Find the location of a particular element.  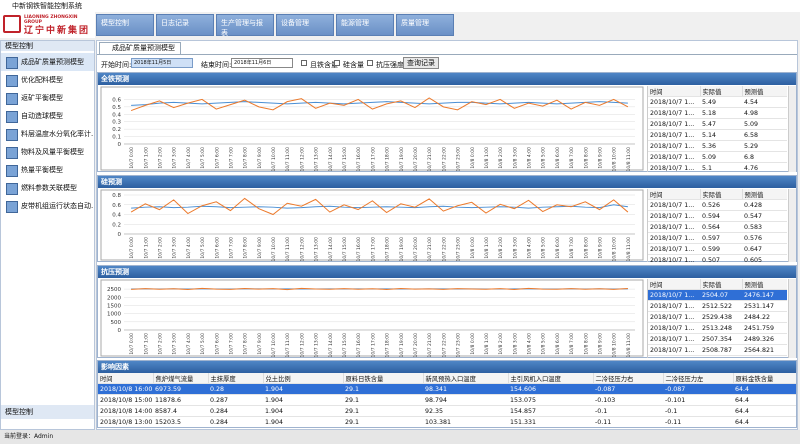

sidebar-item: 返矿平衡模型 is located at coordinates (47, 98).